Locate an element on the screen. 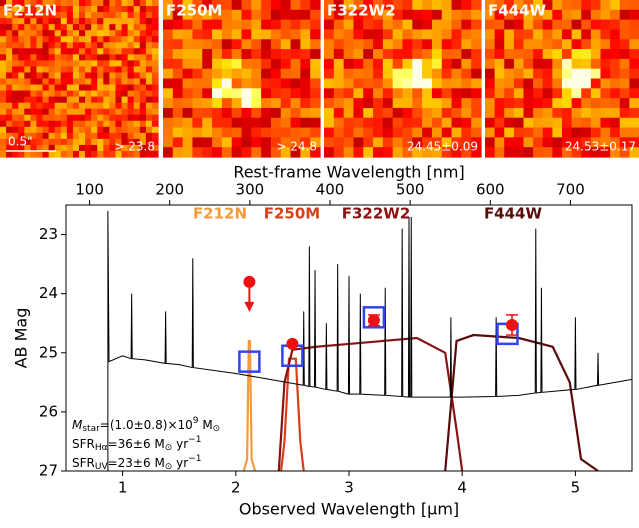 The image size is (639, 528). x2-tick-label: 100 is located at coordinates (89, 190).